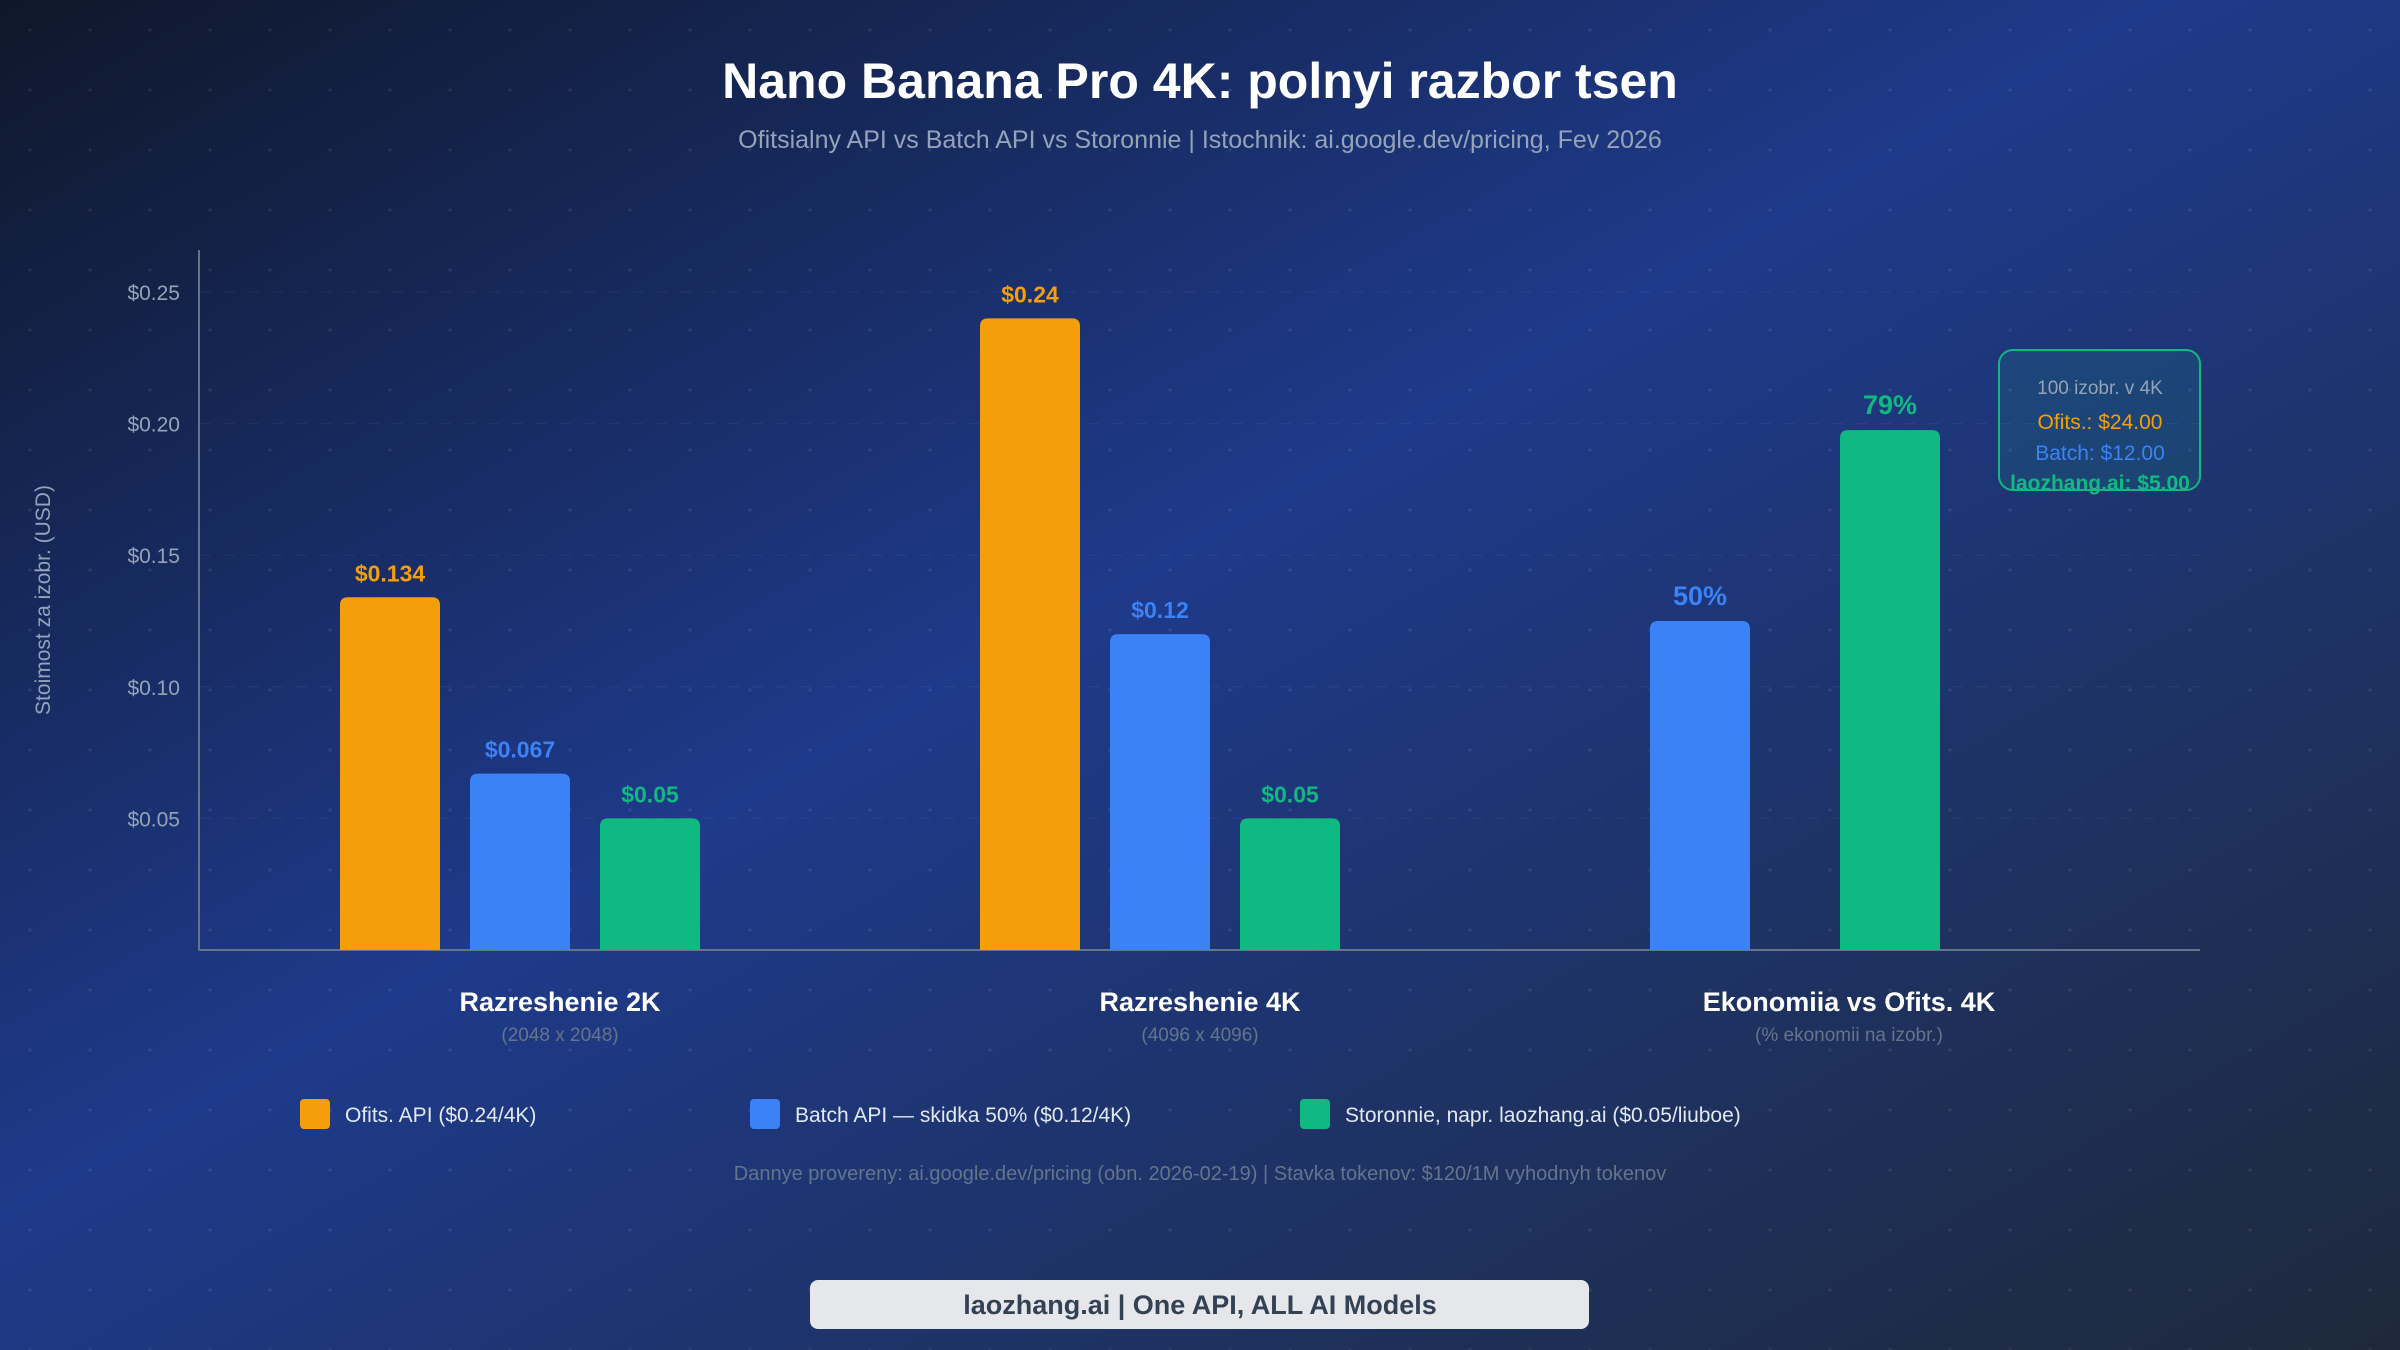 The width and height of the screenshot is (2400, 1350). What do you see at coordinates (765, 1114) in the screenshot?
I see `legend-swatch-batch` at bounding box center [765, 1114].